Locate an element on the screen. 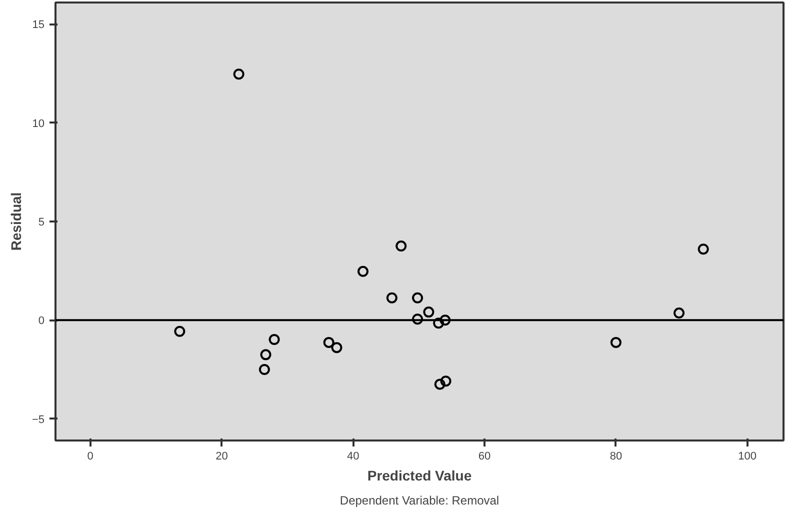 Image resolution: width=785 pixels, height=512 pixels. x-tick-label: 40 is located at coordinates (353, 456).